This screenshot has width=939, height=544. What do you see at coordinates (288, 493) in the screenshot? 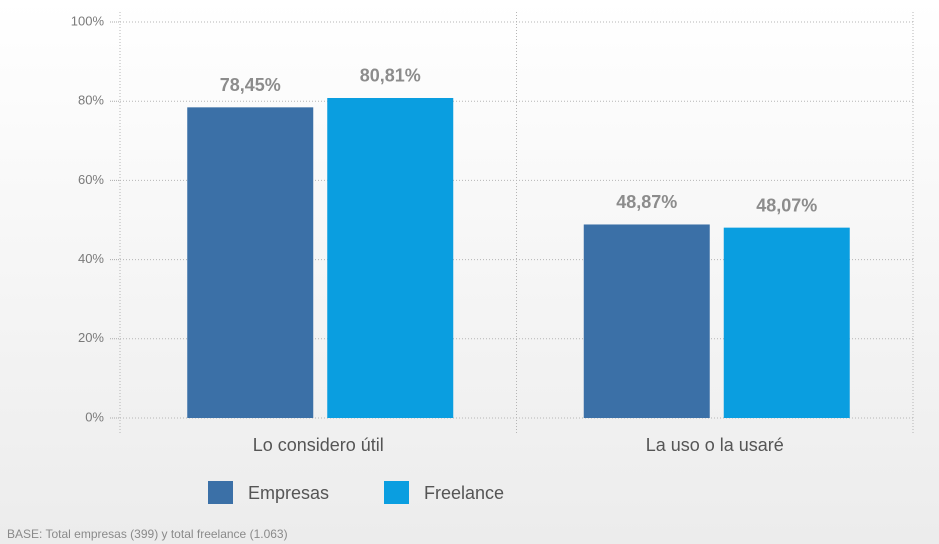
I see `legend-label: Empresas` at bounding box center [288, 493].